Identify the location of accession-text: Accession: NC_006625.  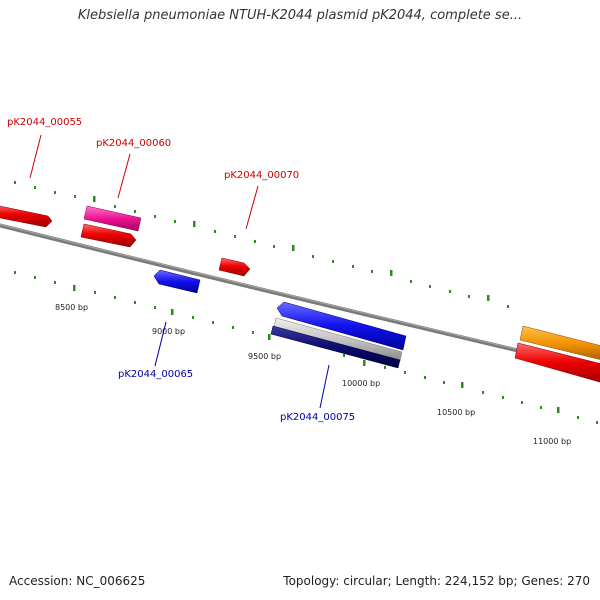
(77, 581).